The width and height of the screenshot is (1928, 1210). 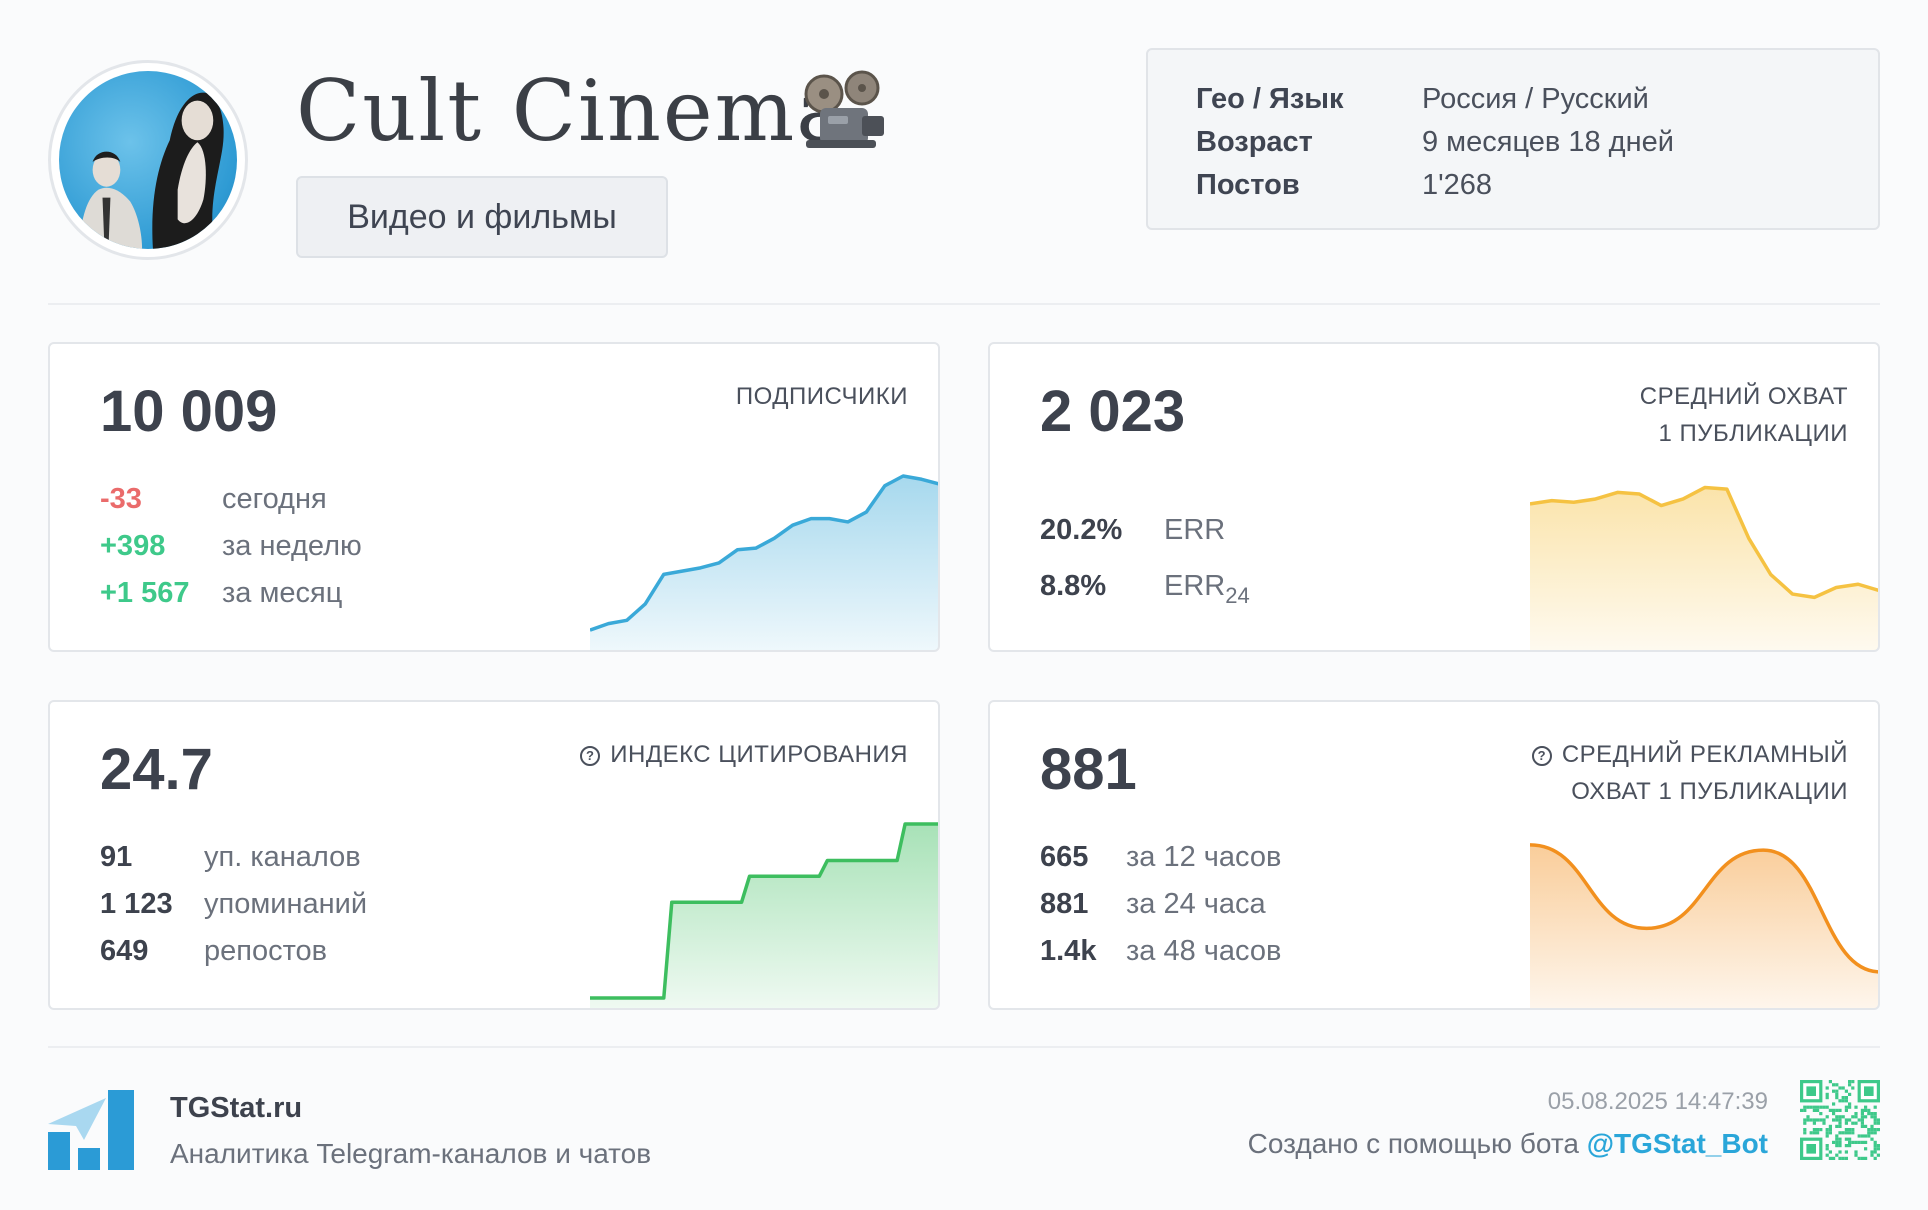 I want to click on stat-text: за 24 часа, so click(x=1196, y=904).